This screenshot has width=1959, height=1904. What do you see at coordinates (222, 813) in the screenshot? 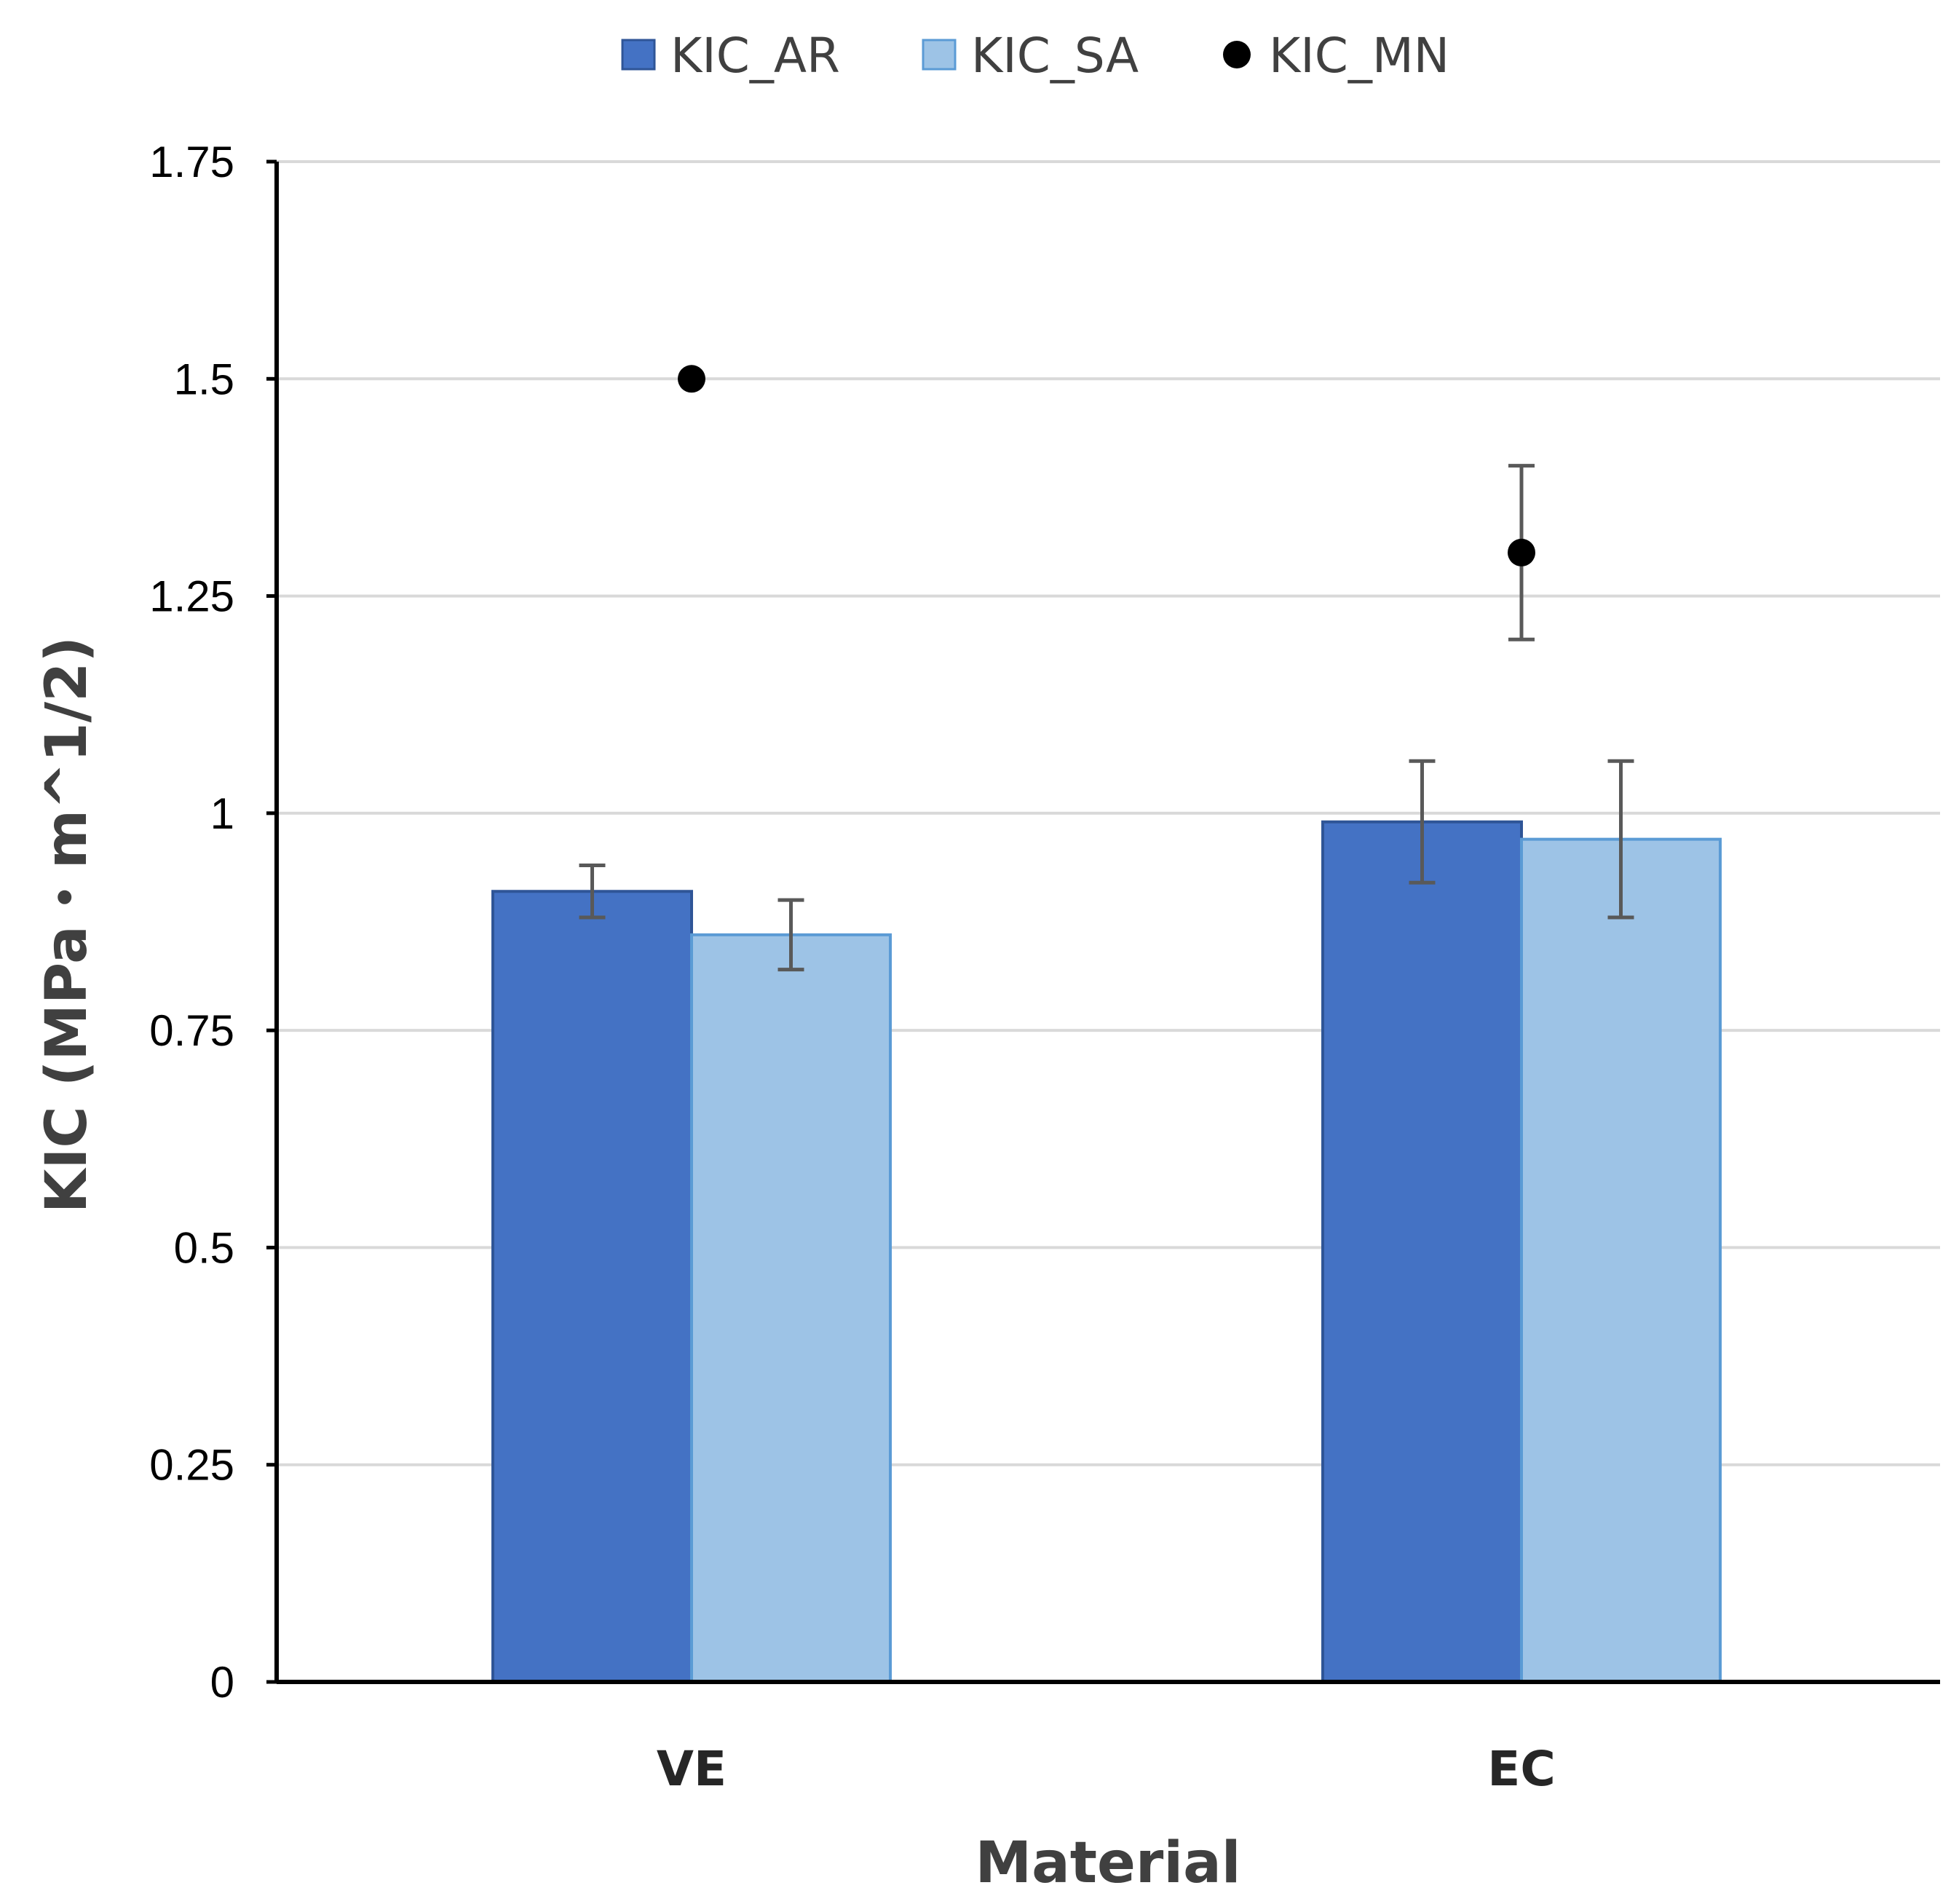
I see `y-tick-label: 1` at bounding box center [222, 813].